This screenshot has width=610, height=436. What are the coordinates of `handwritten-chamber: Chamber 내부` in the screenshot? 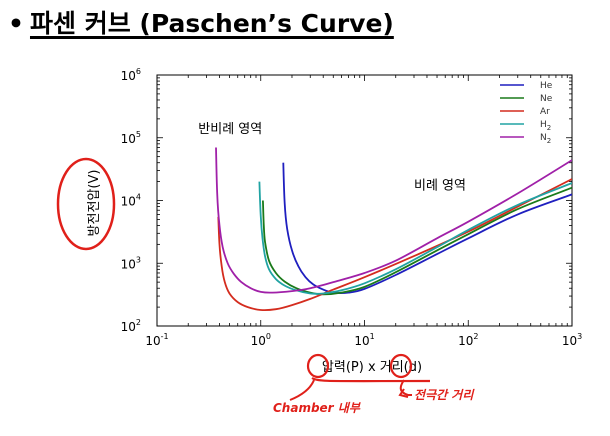 It's located at (317, 408).